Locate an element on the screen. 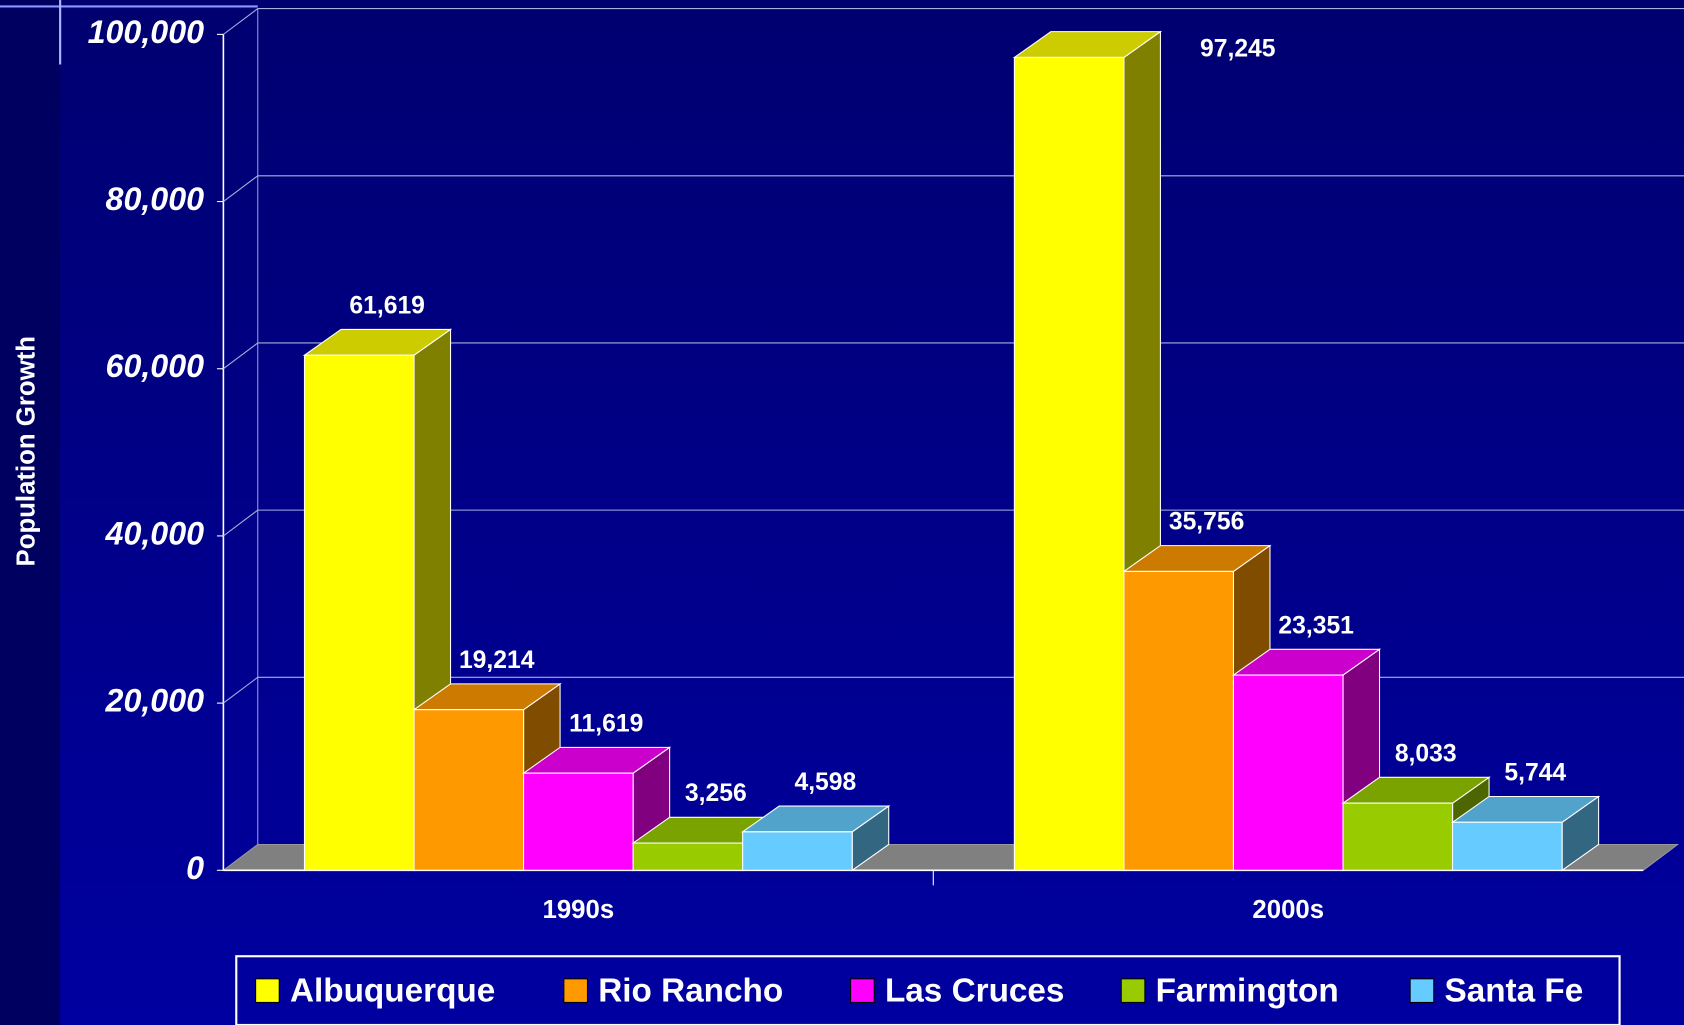 The image size is (1684, 1025). y-tick-label: 60,000 is located at coordinates (155, 366).